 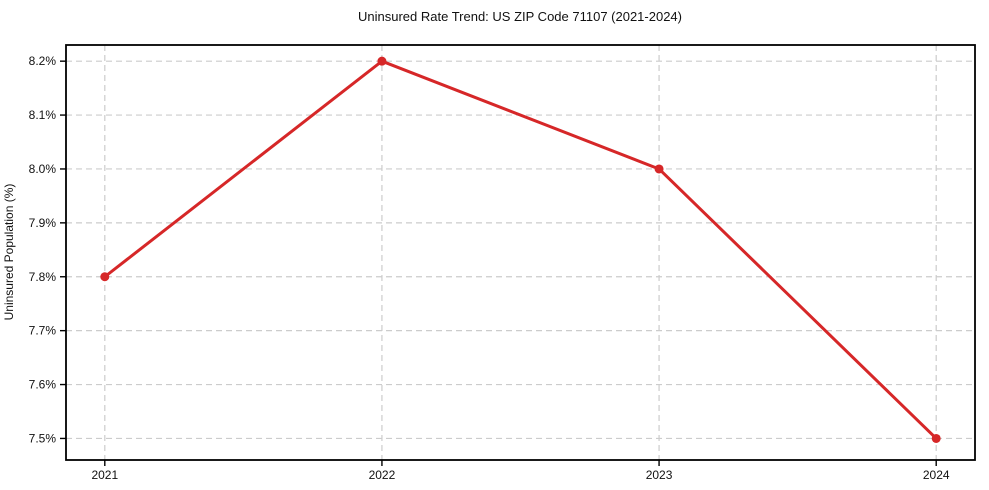 I want to click on x-tick-label: 2024, so click(x=936, y=475).